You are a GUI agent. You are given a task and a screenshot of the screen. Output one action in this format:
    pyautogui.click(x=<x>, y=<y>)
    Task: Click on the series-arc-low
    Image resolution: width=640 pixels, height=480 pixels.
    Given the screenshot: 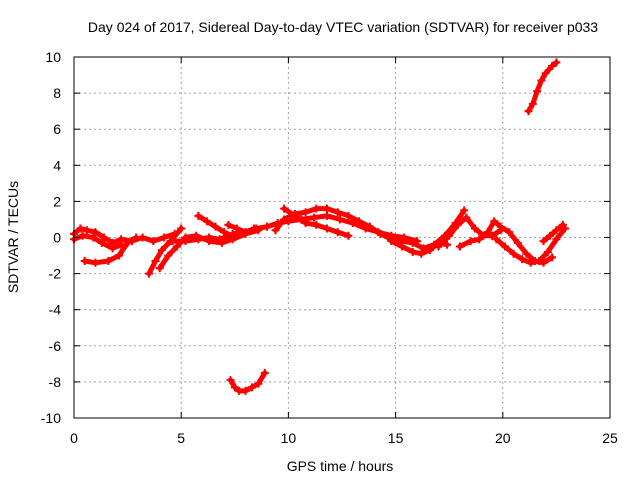 What is the action you would take?
    pyautogui.click(x=247, y=381)
    